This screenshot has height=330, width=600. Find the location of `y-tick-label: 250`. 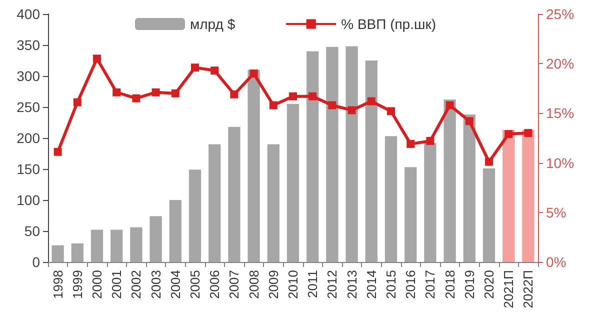

y-tick-label: 250 is located at coordinates (28, 107).